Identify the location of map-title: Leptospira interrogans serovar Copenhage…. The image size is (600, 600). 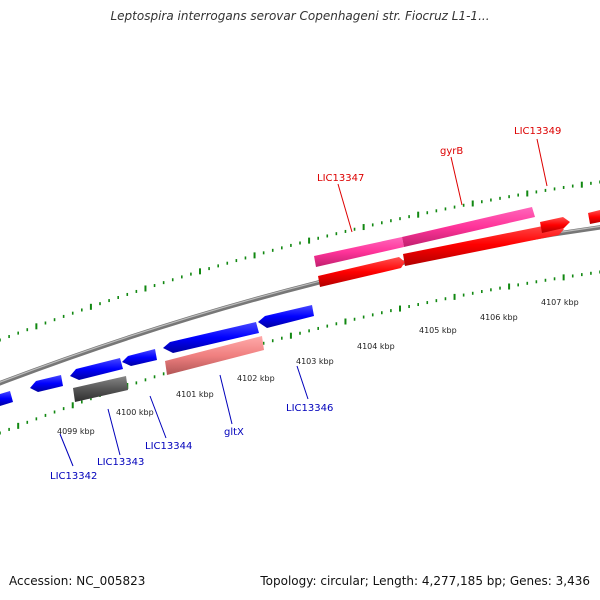
(300, 16).